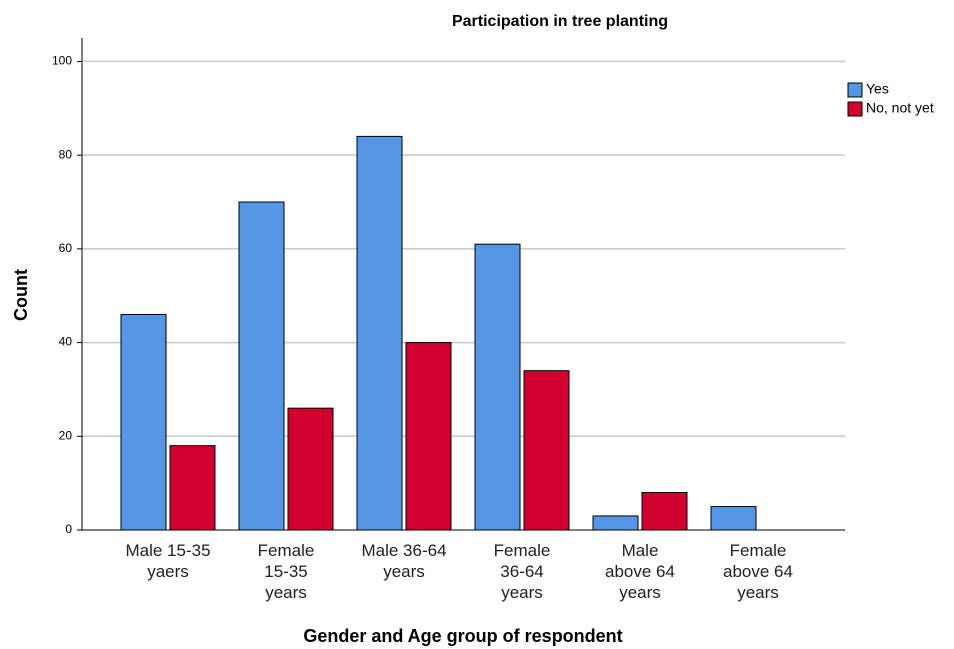  Describe the element at coordinates (168, 561) in the screenshot. I see `x-tick-label: Male 15-35 yaers` at that location.